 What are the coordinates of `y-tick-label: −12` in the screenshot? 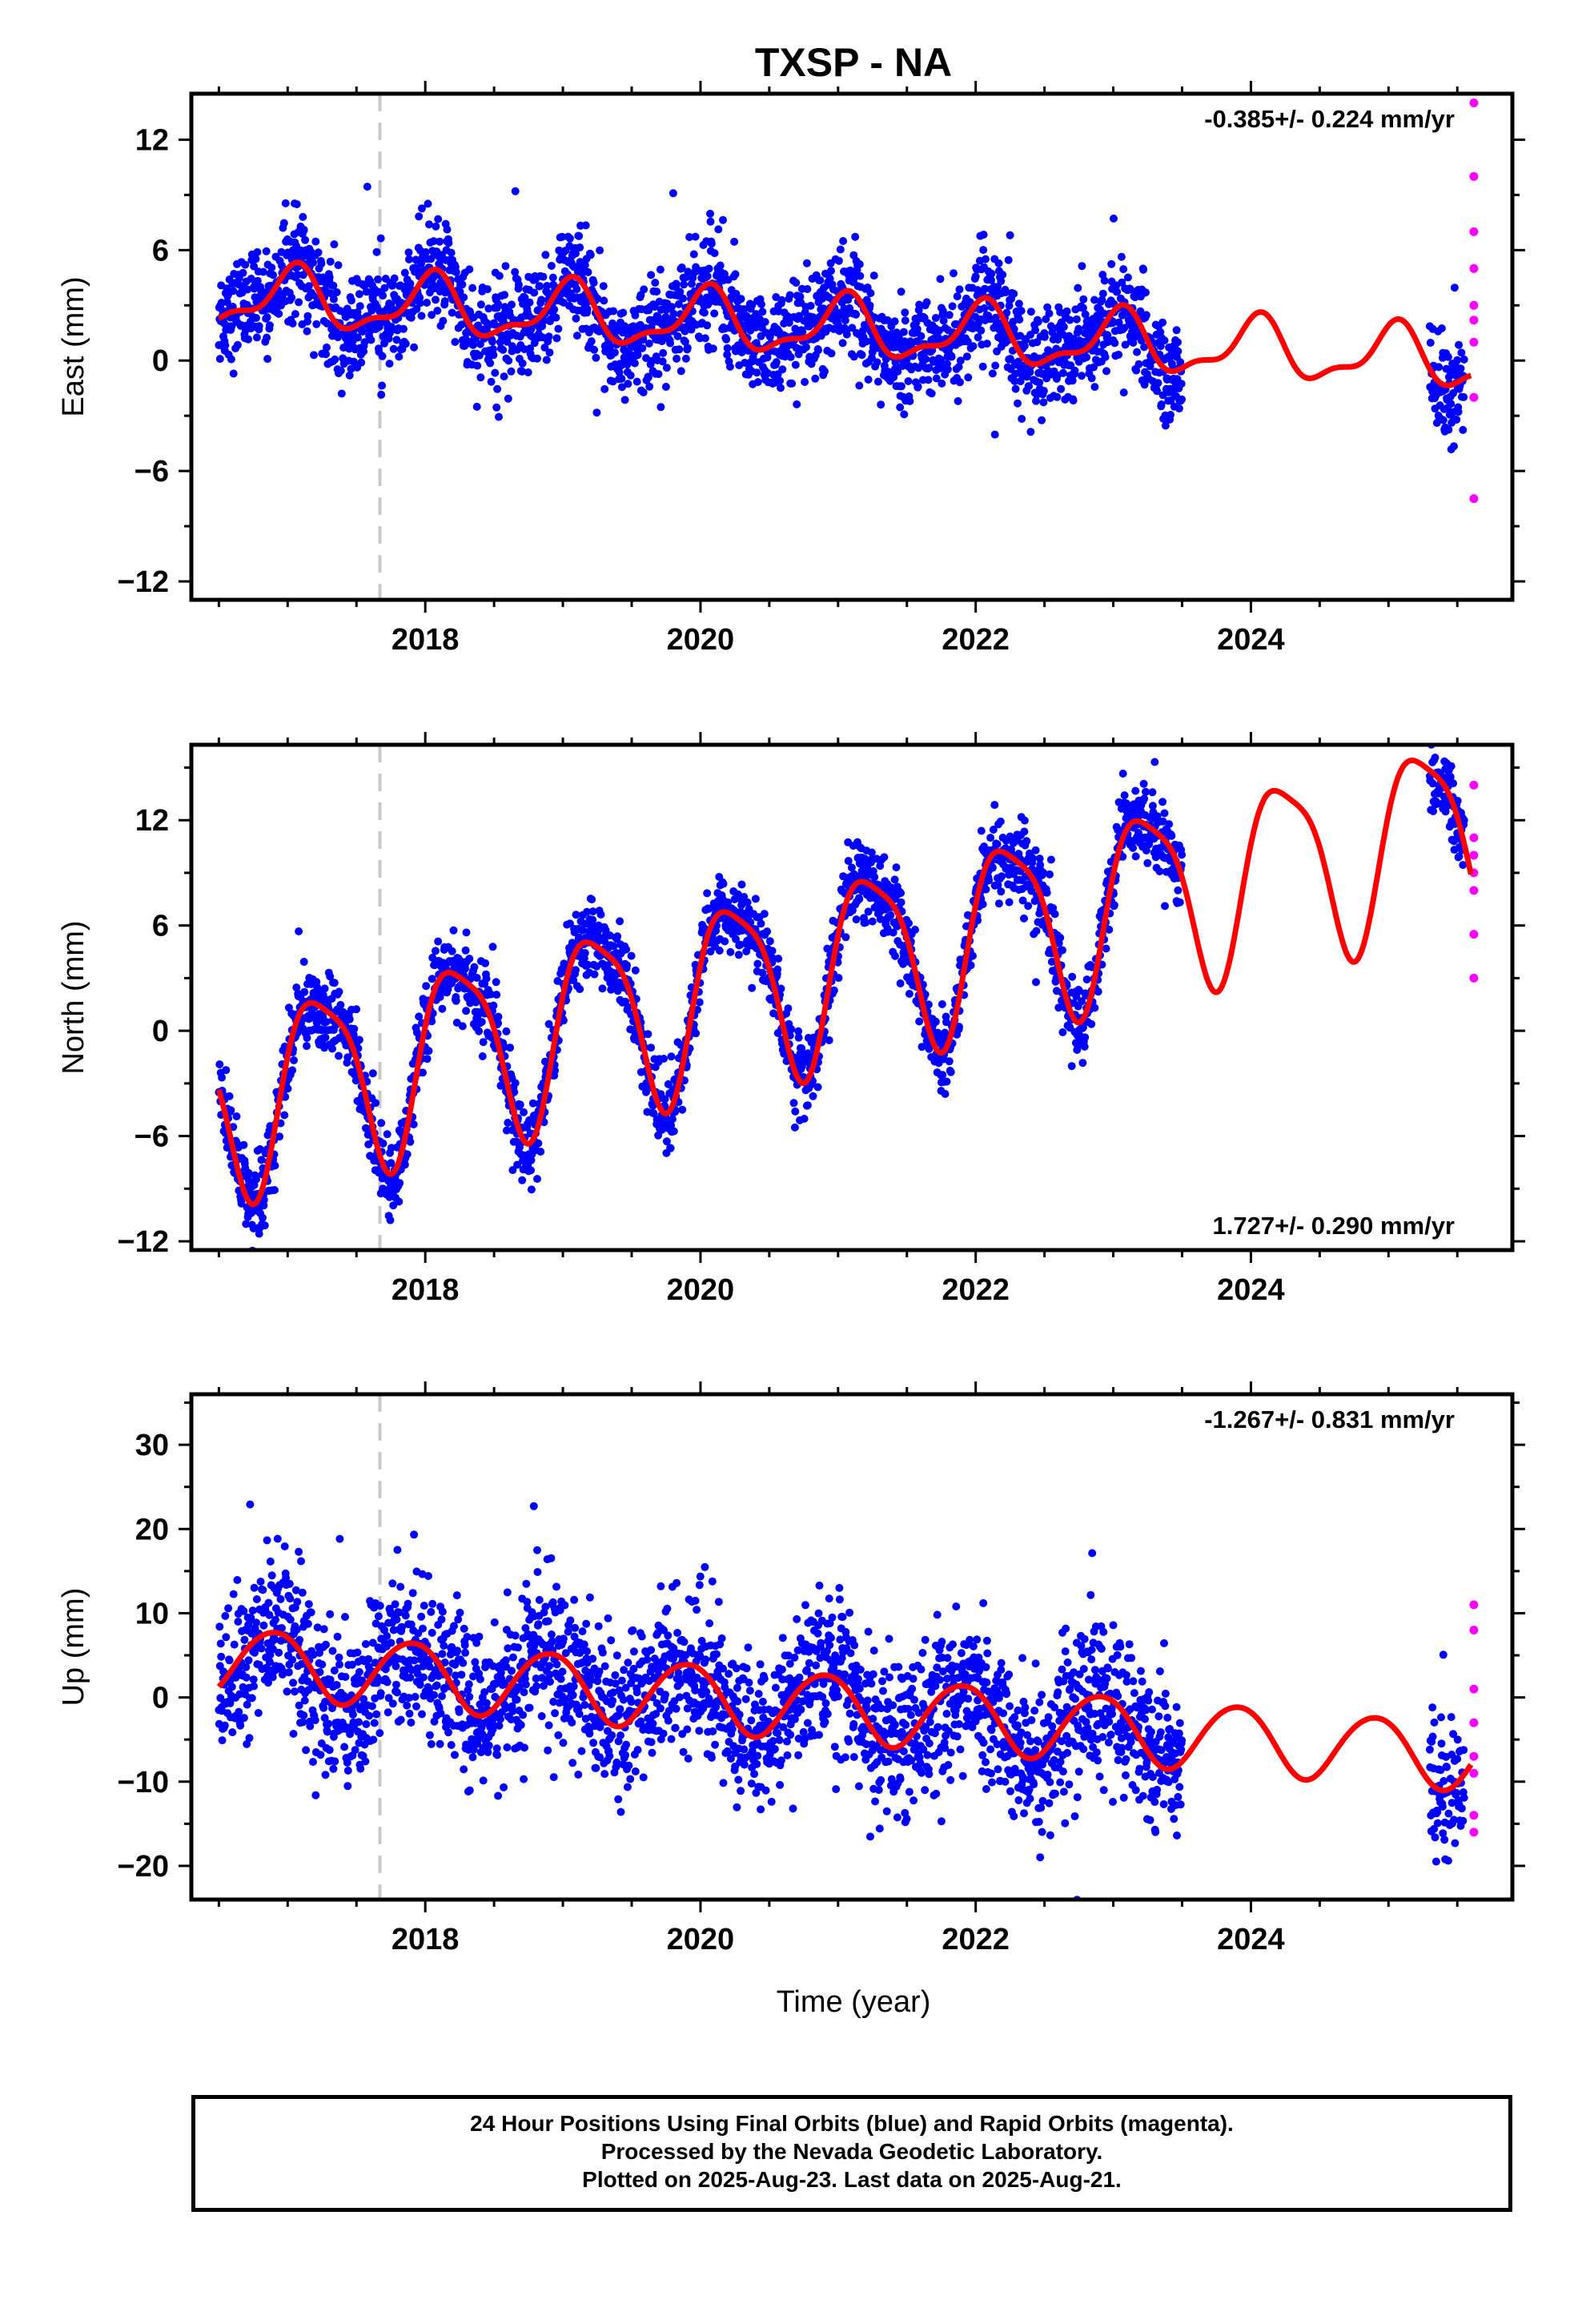 It's located at (144, 582).